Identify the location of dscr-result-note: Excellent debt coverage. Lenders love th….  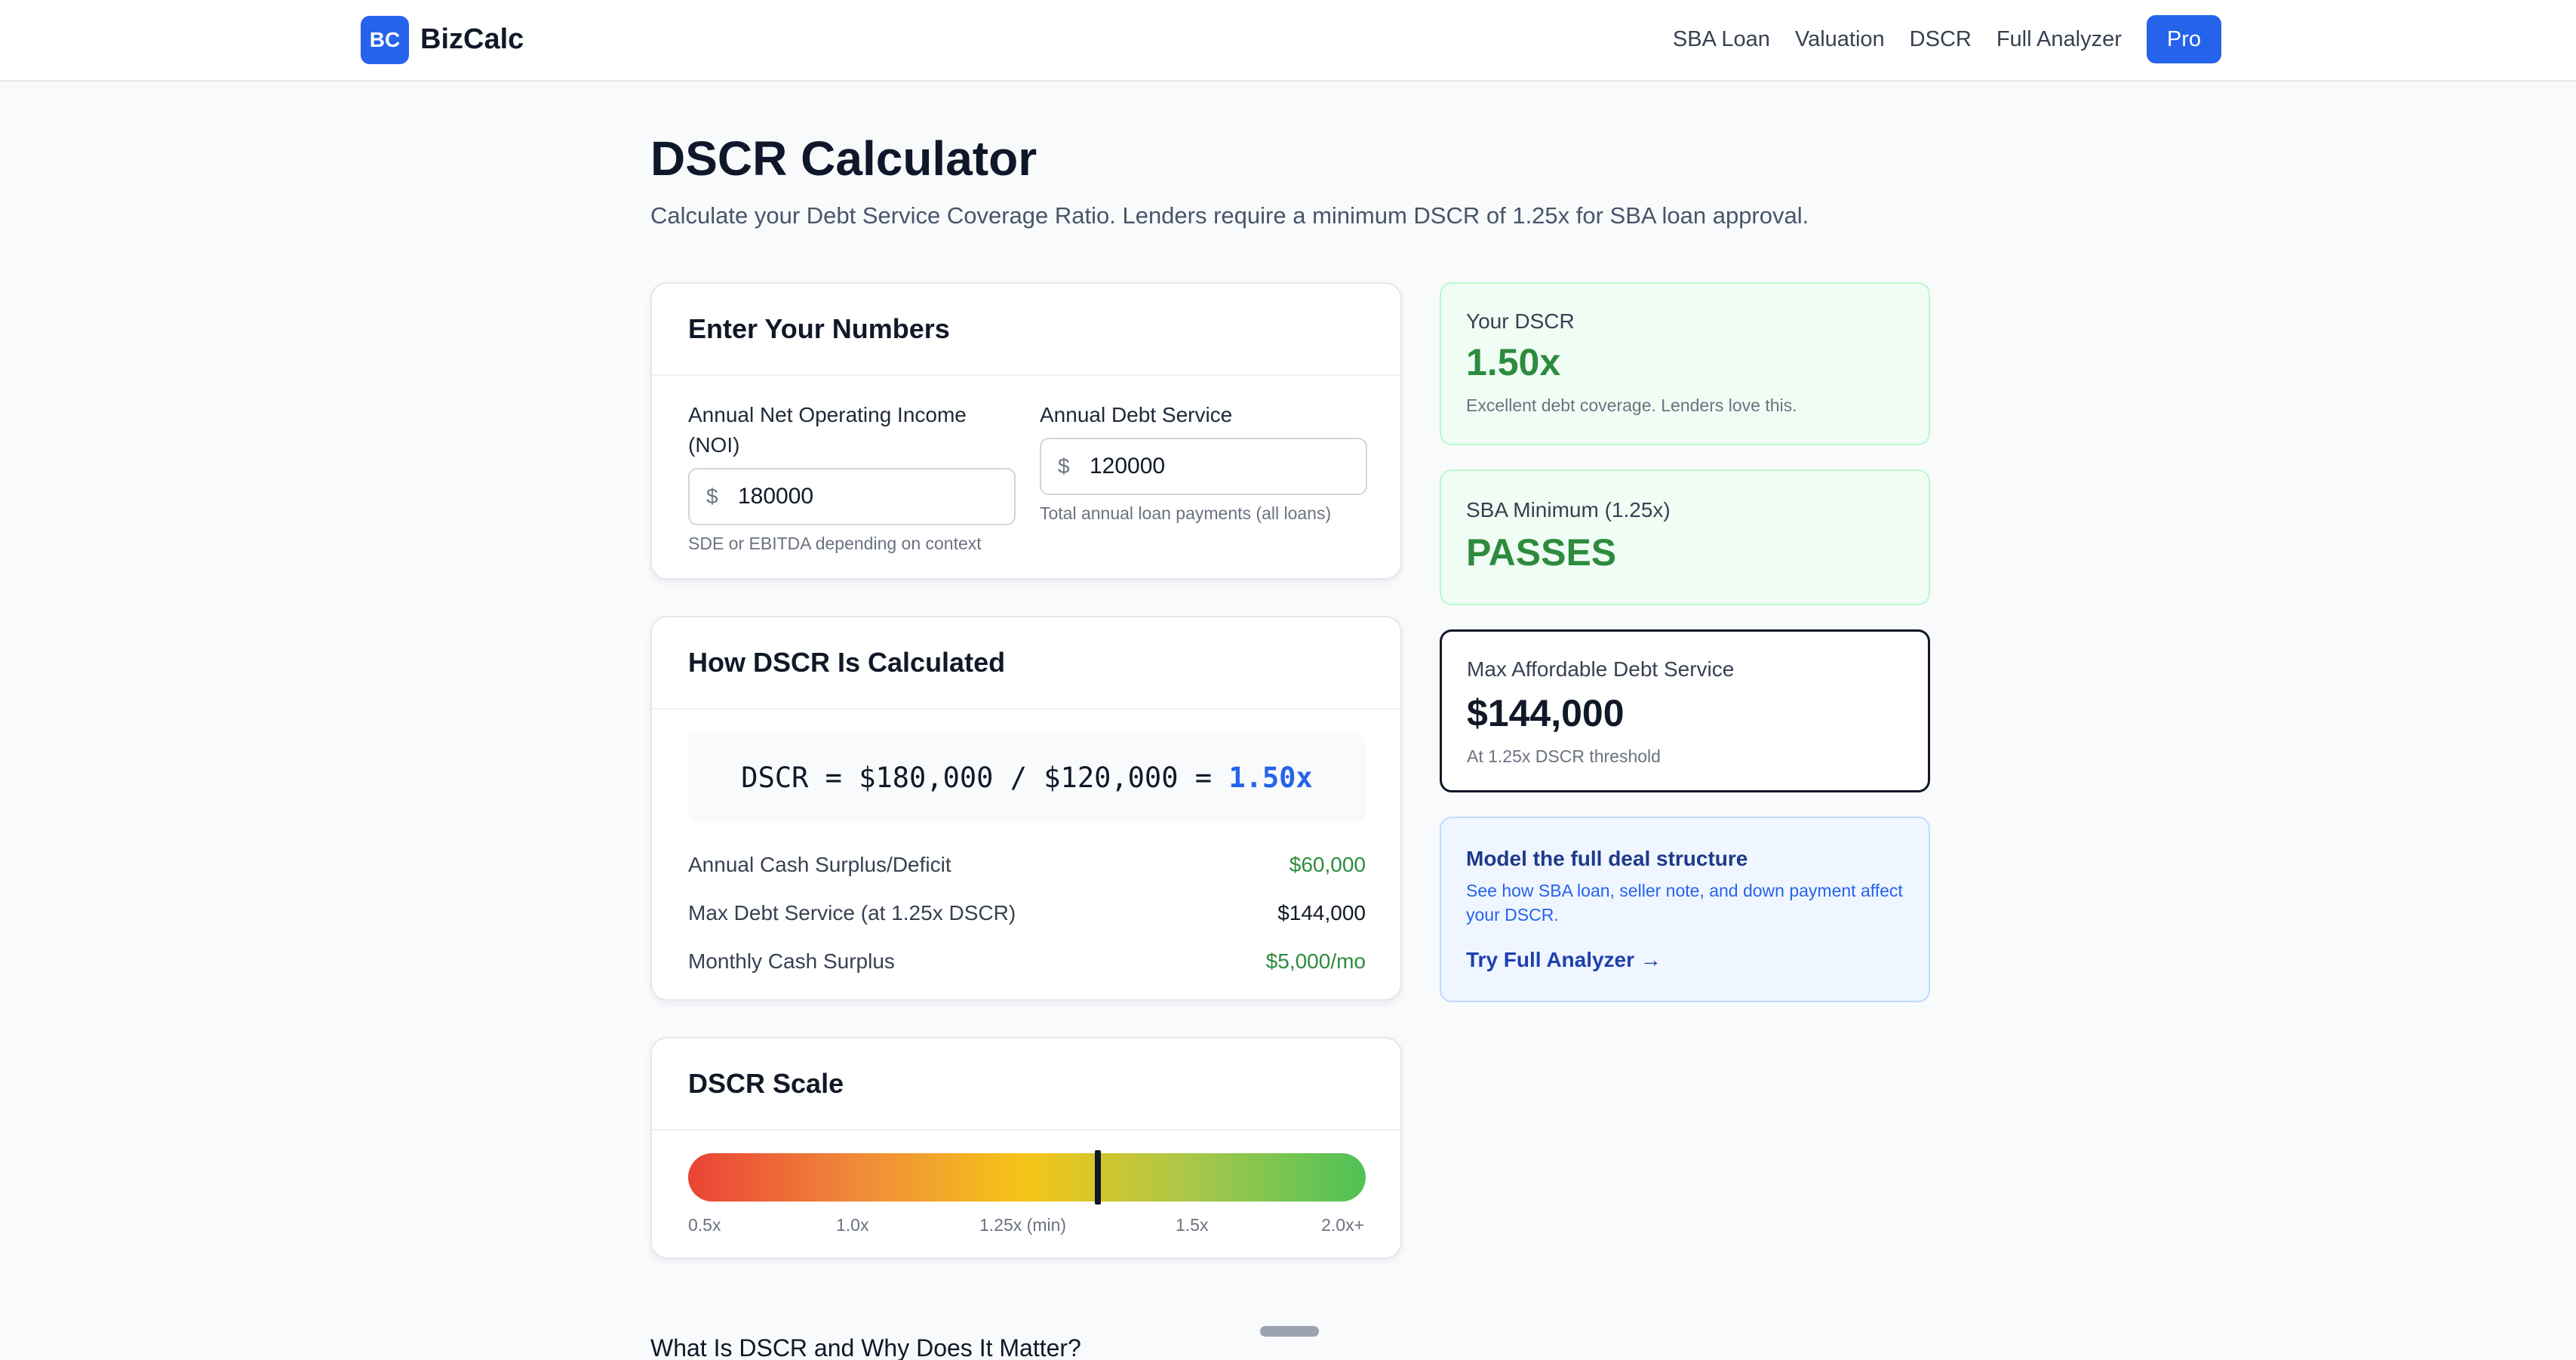
(1631, 405).